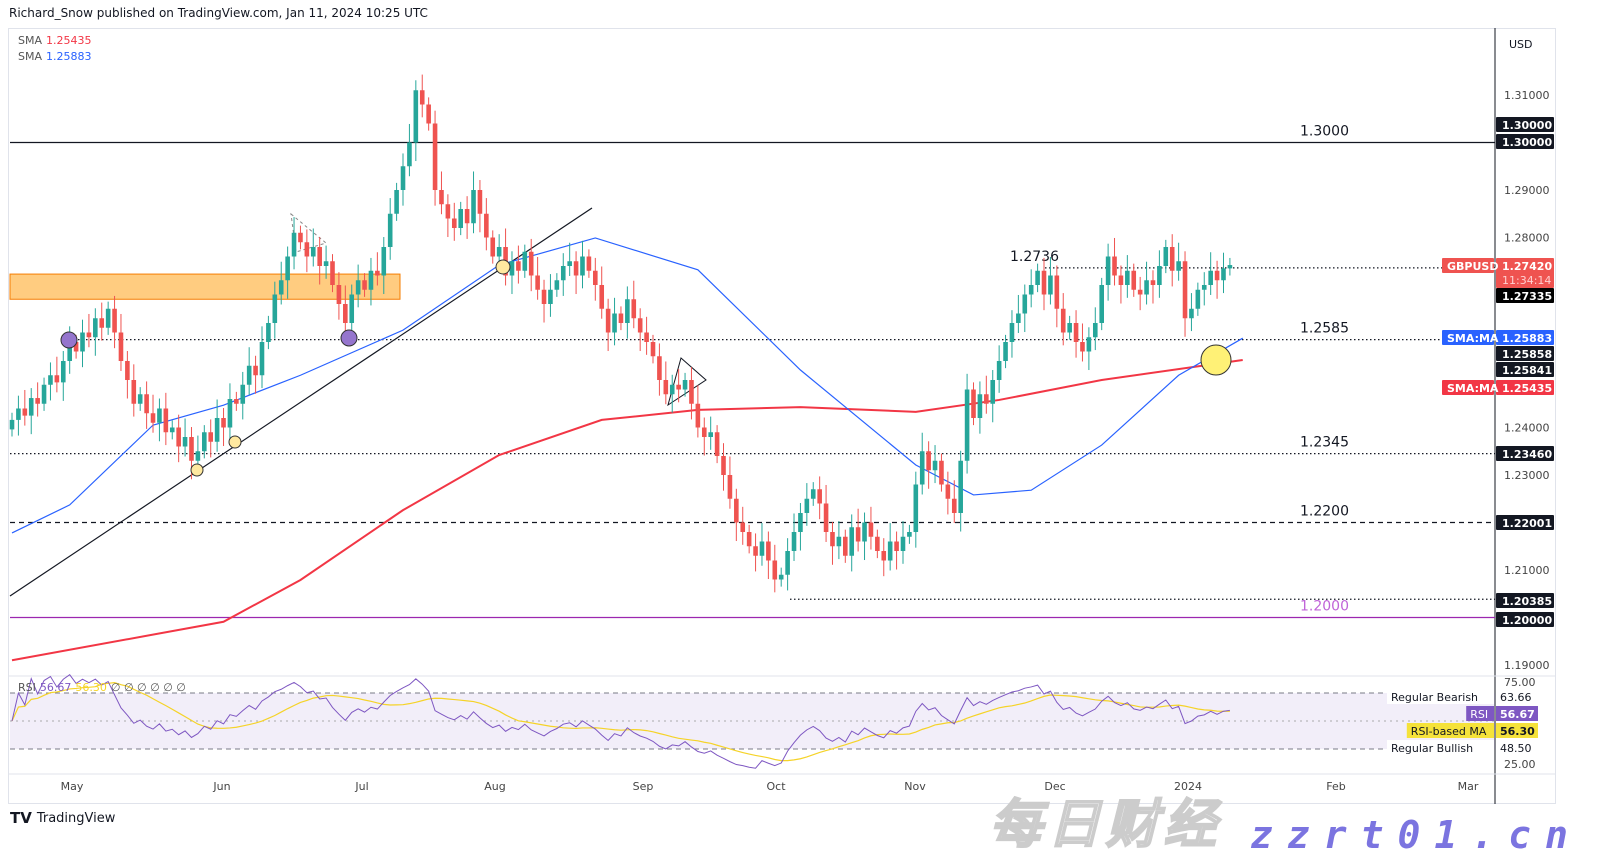  What do you see at coordinates (1472, 266) in the screenshot?
I see `price-tag: GBPUSD` at bounding box center [1472, 266].